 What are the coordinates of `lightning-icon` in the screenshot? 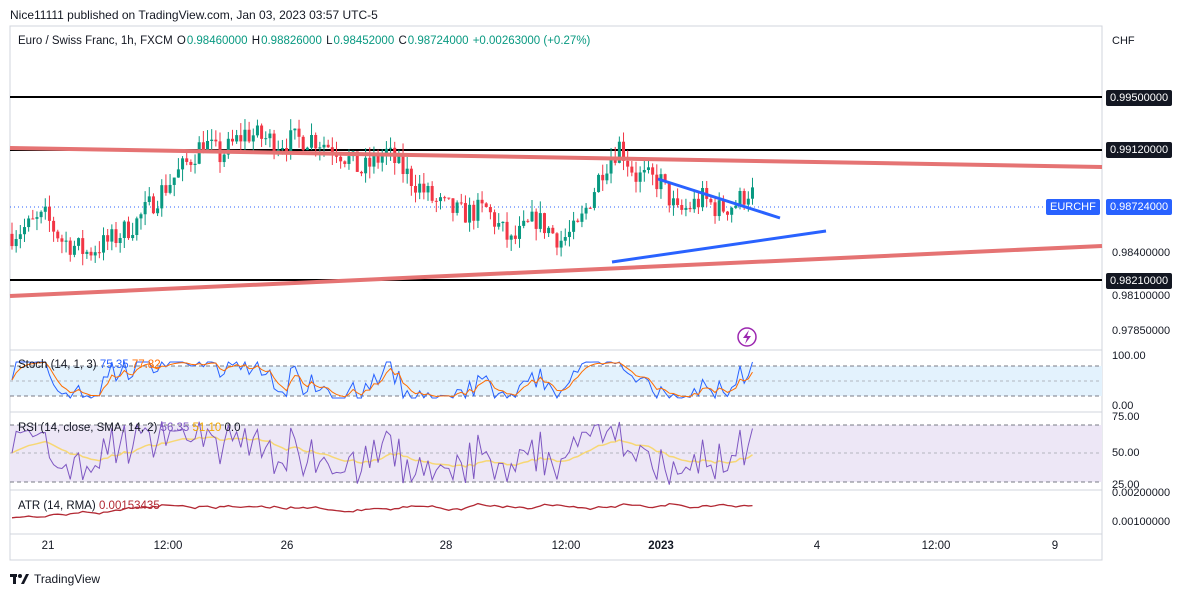 It's located at (747, 337).